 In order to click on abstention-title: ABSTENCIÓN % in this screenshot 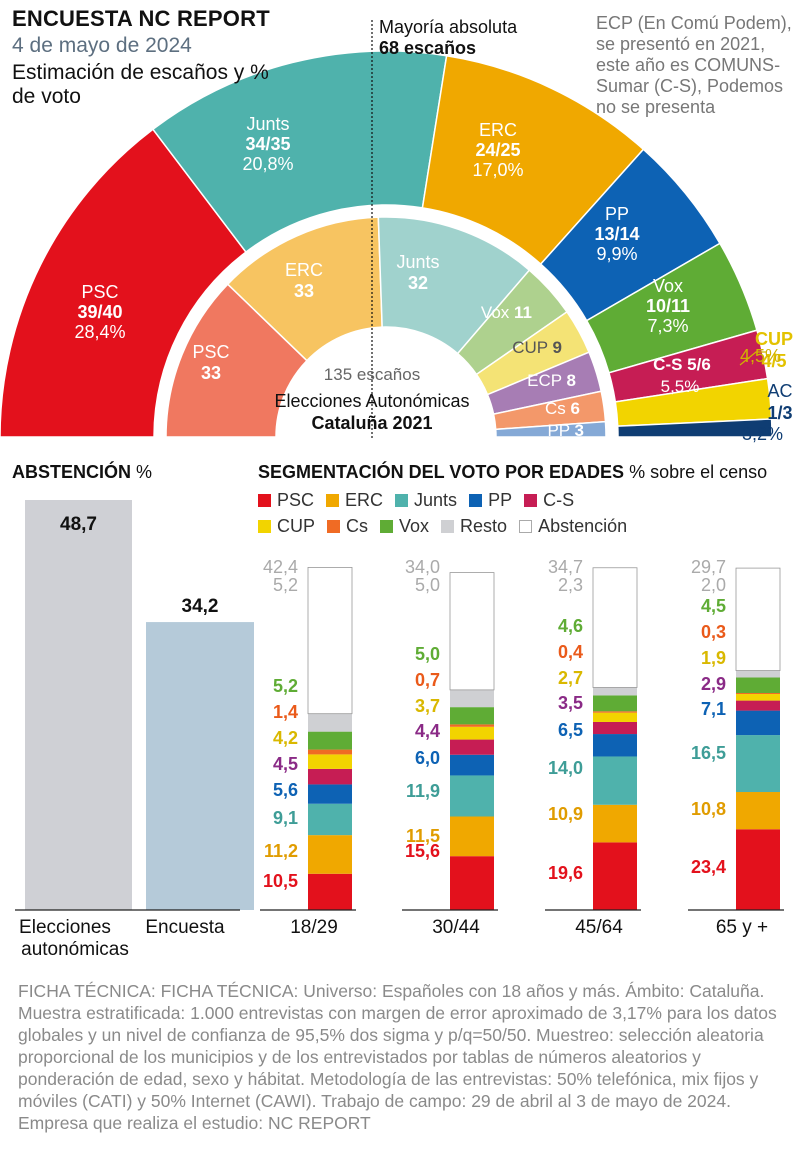, I will do `click(82, 472)`.